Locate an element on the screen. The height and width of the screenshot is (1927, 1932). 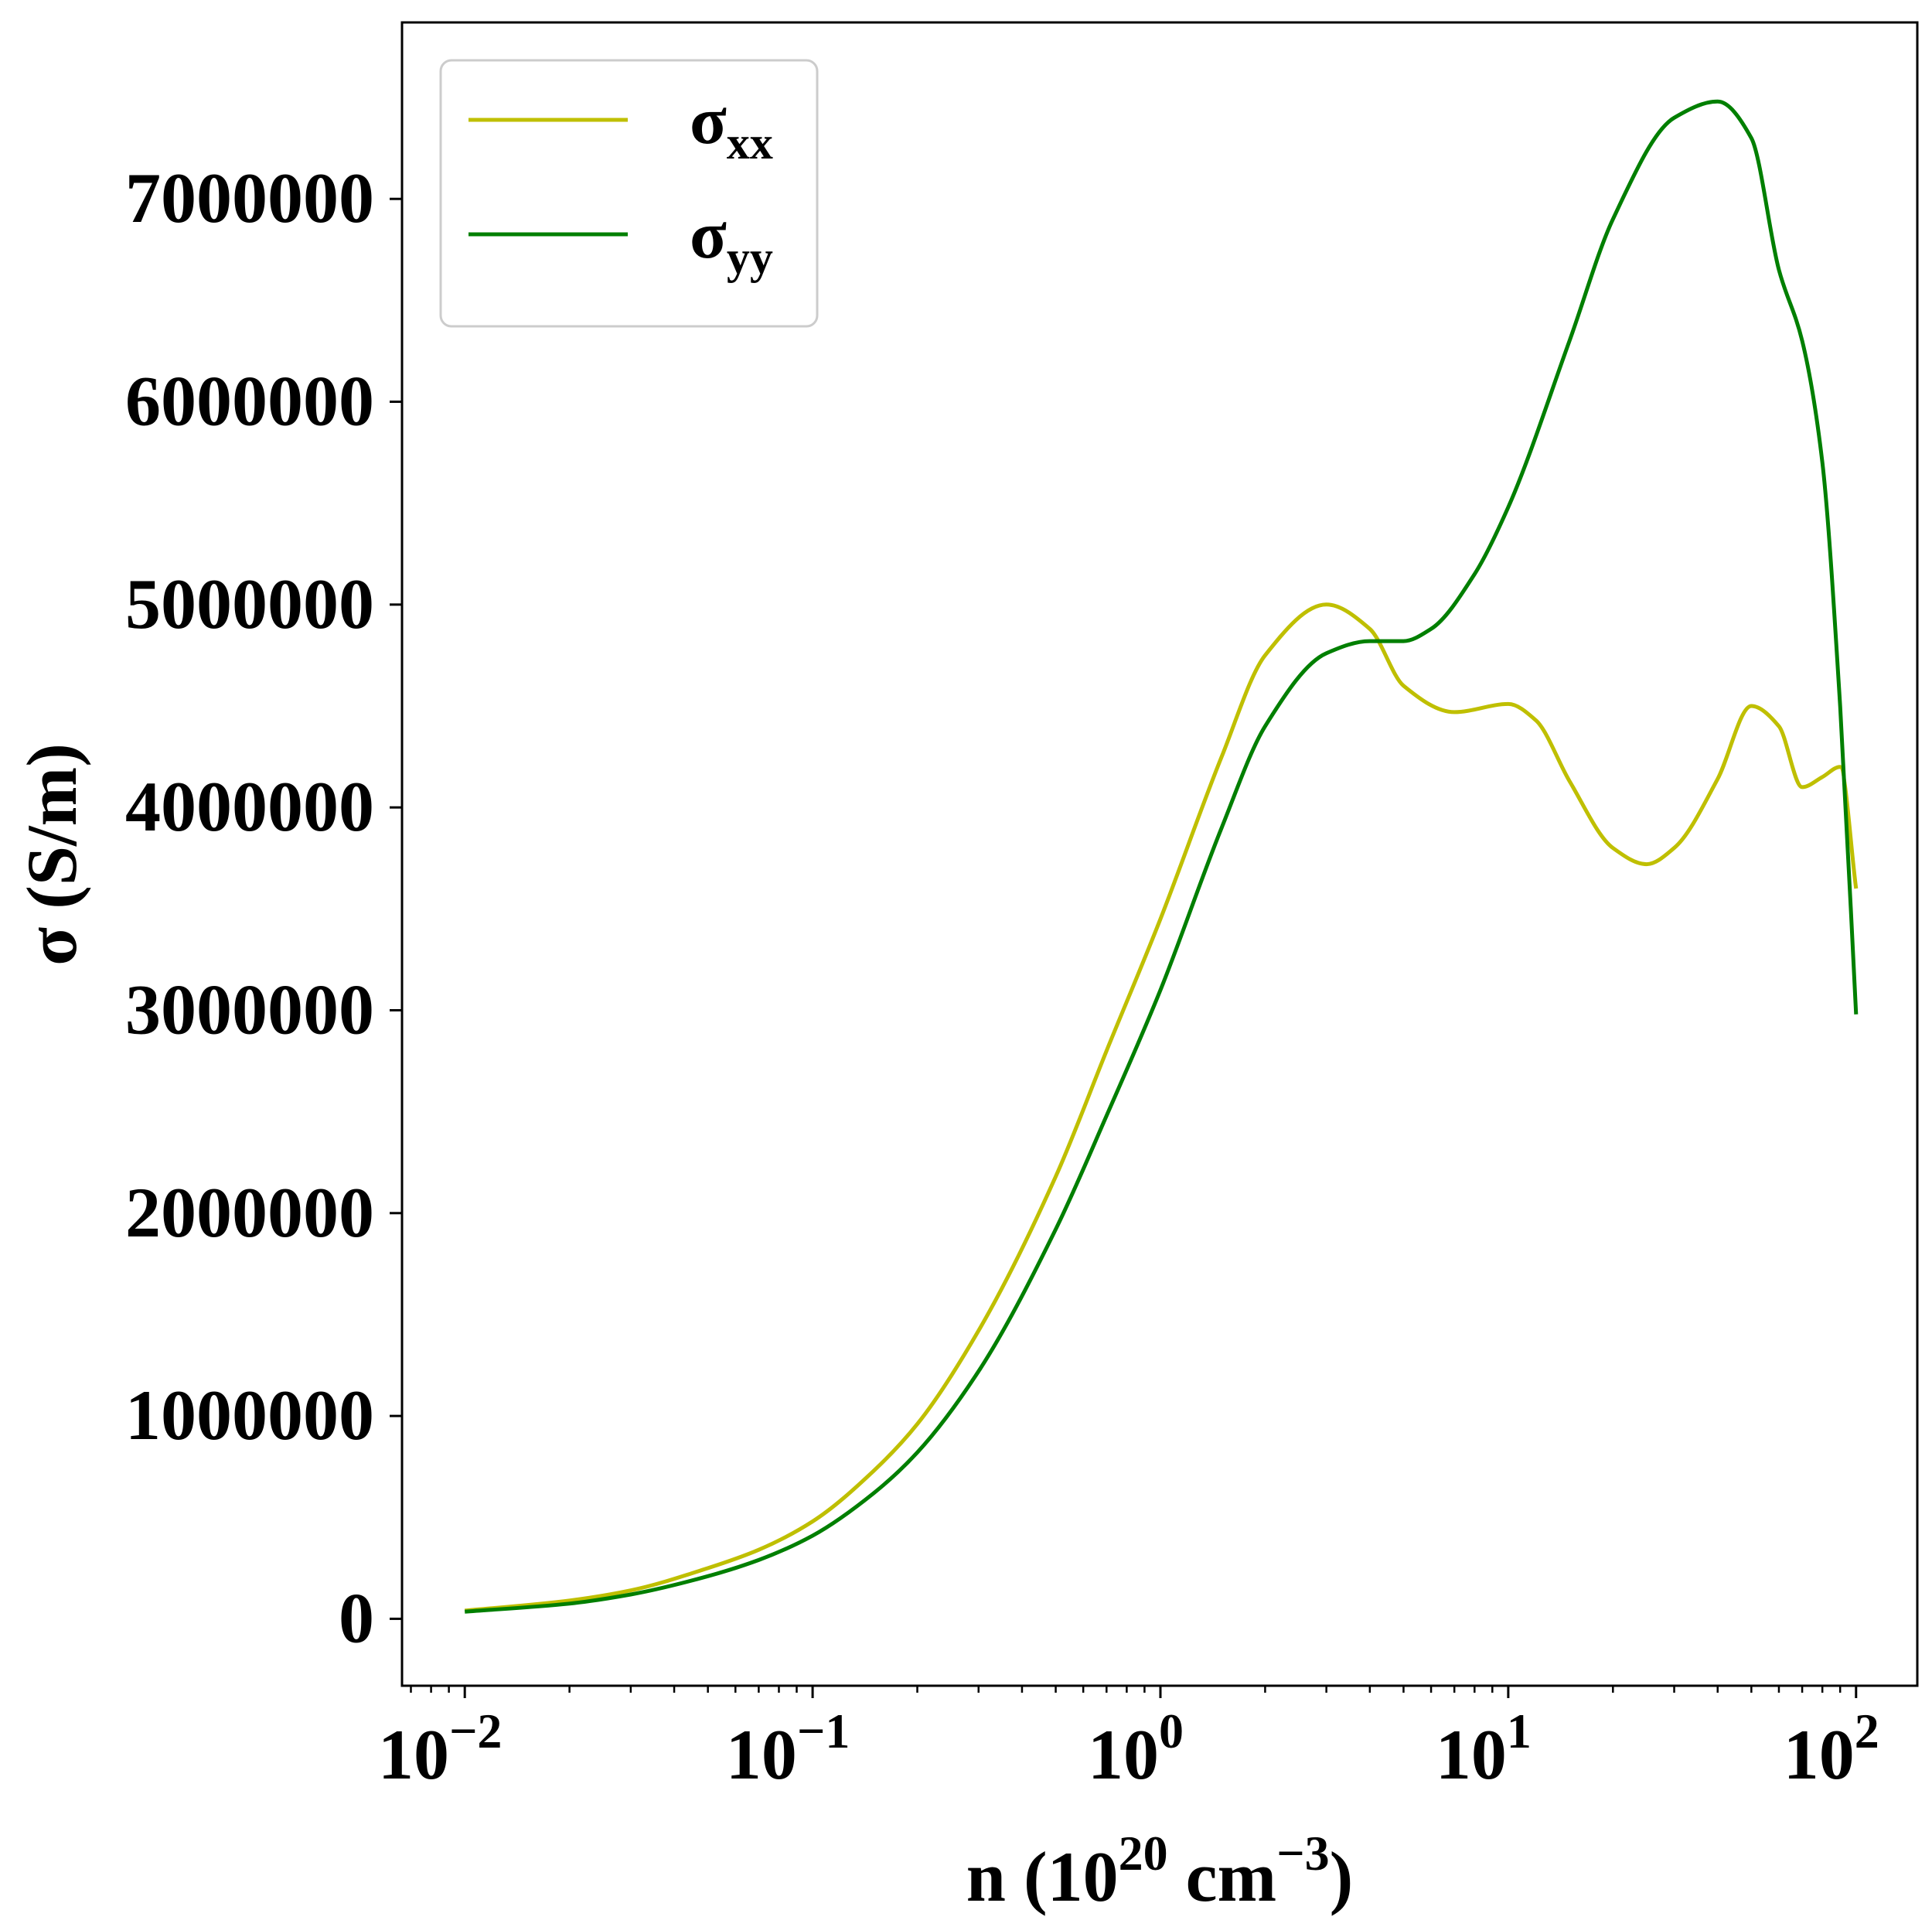
x-tick-label: 10⁰ is located at coordinates (1136, 1749).